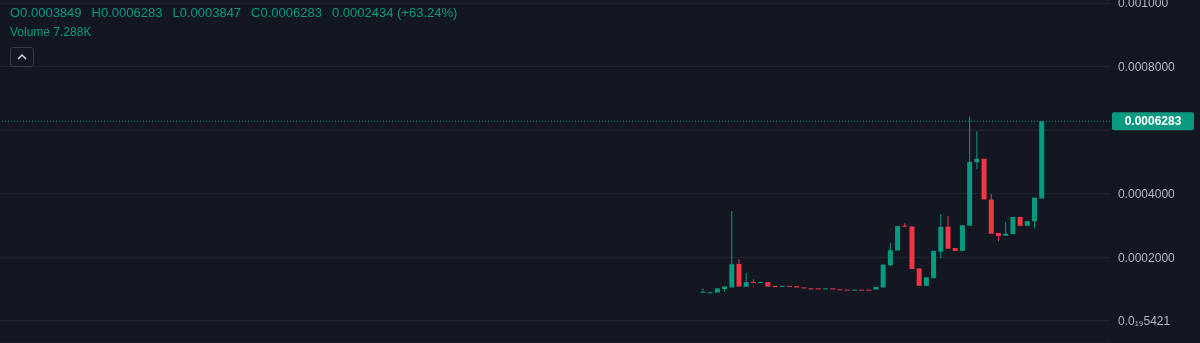 This screenshot has width=1200, height=343. I want to click on annotation: O0.0003849, so click(46, 12).